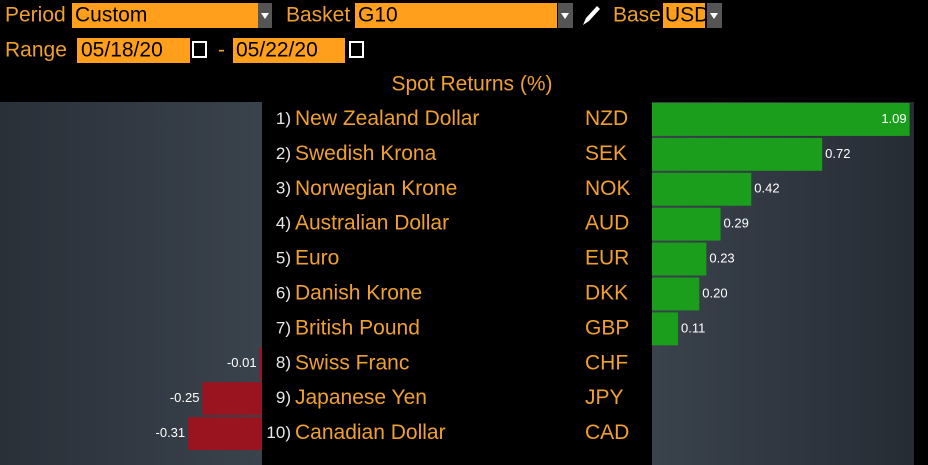 This screenshot has height=465, width=928. I want to click on currency-name: Euro, so click(317, 258).